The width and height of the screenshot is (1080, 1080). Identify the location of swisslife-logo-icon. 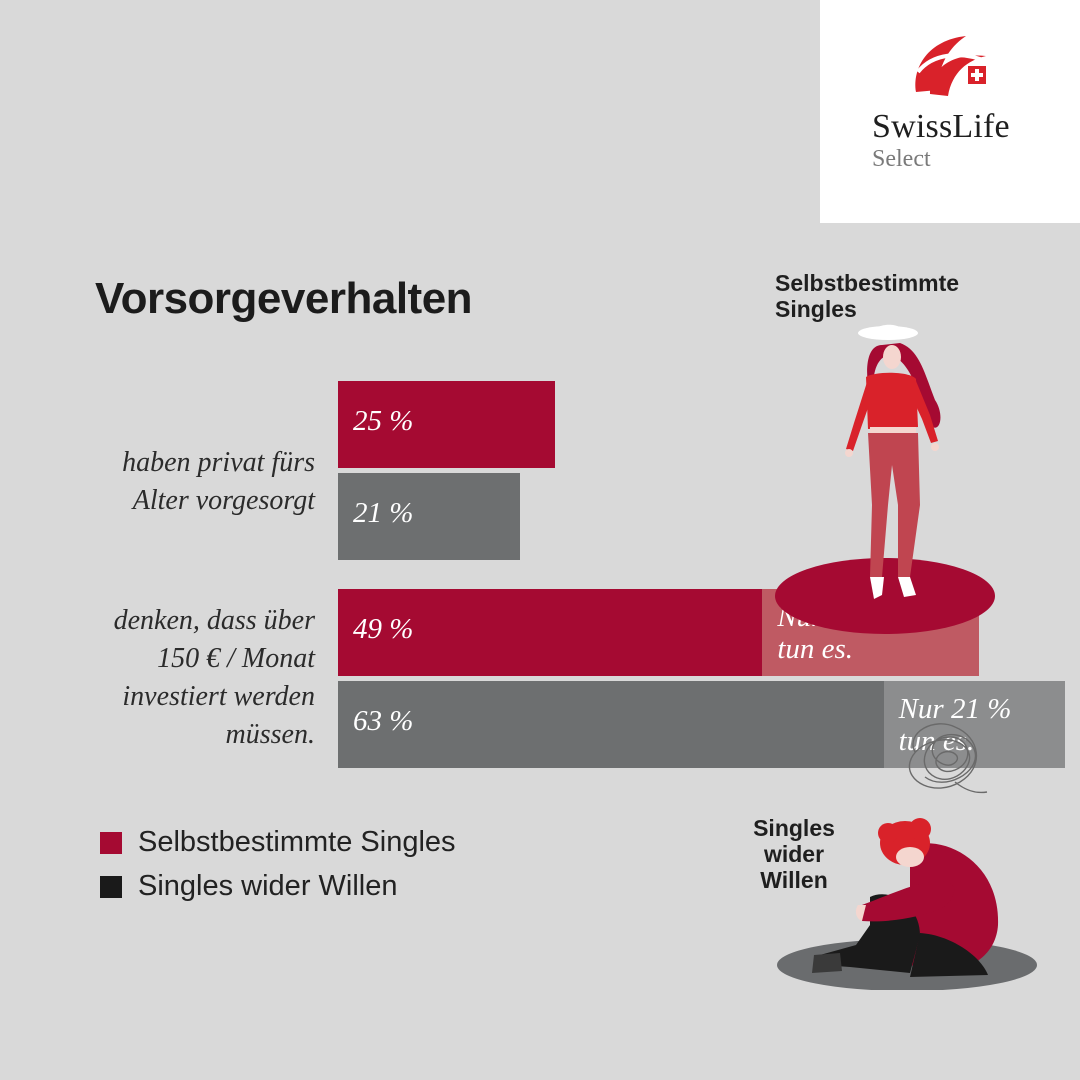
(952, 66).